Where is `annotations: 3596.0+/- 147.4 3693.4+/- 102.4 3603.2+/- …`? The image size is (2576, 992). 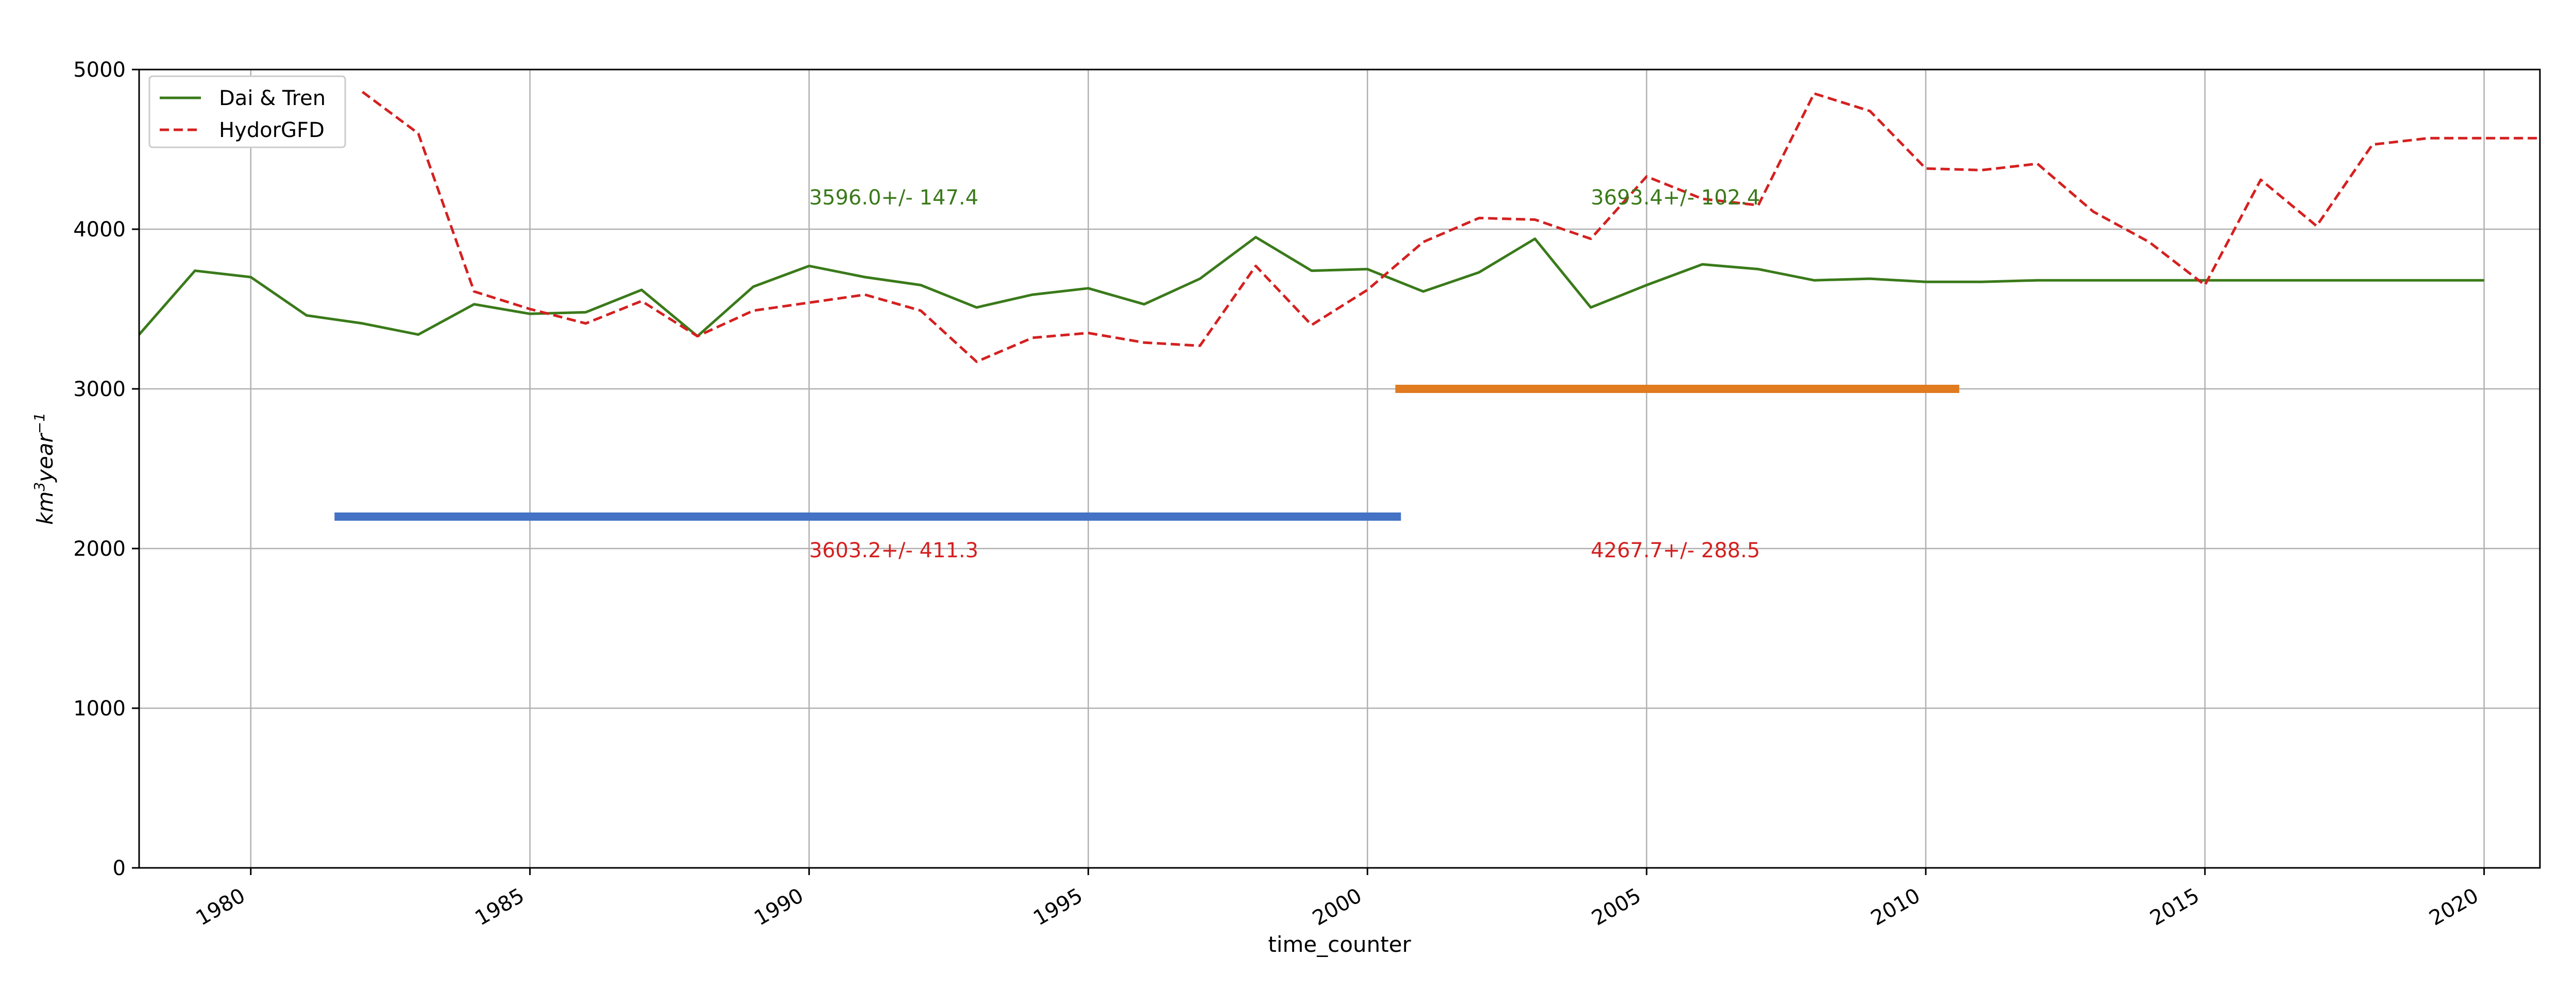
annotations: 3596.0+/- 147.4 3693.4+/- 102.4 3603.2+/- … is located at coordinates (1284, 374).